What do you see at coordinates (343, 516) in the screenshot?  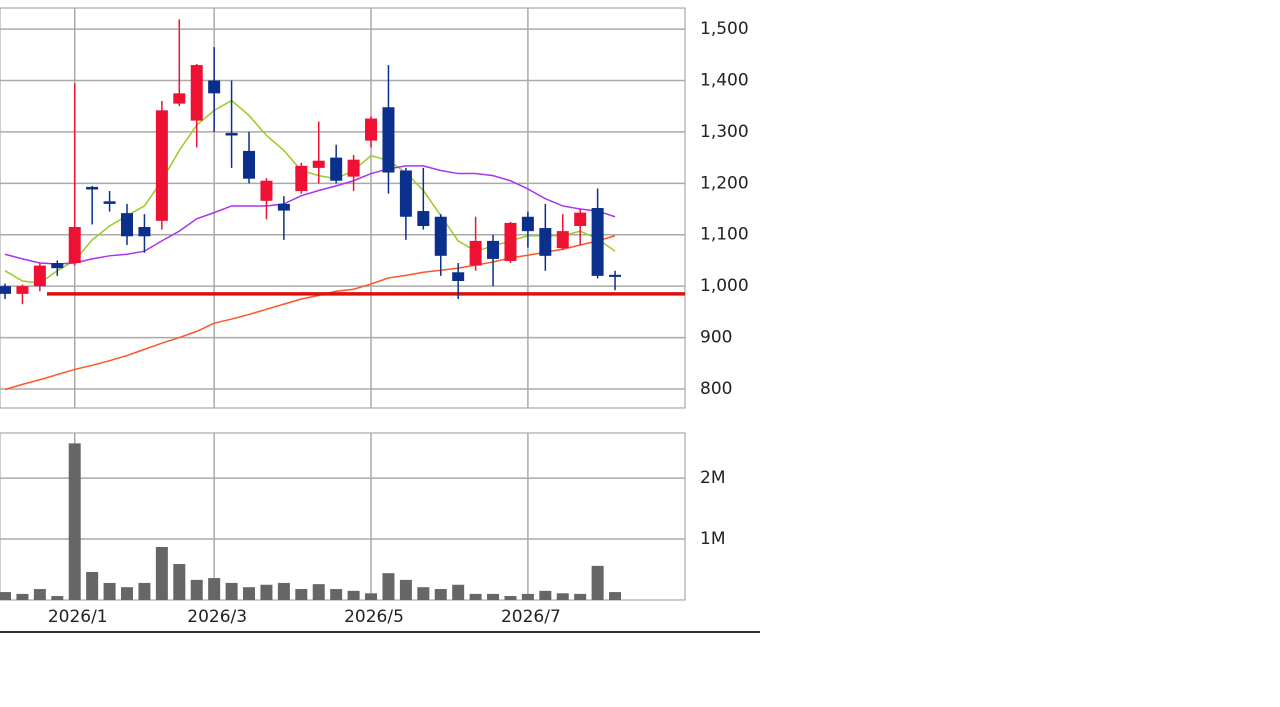 I see `volume-panel` at bounding box center [343, 516].